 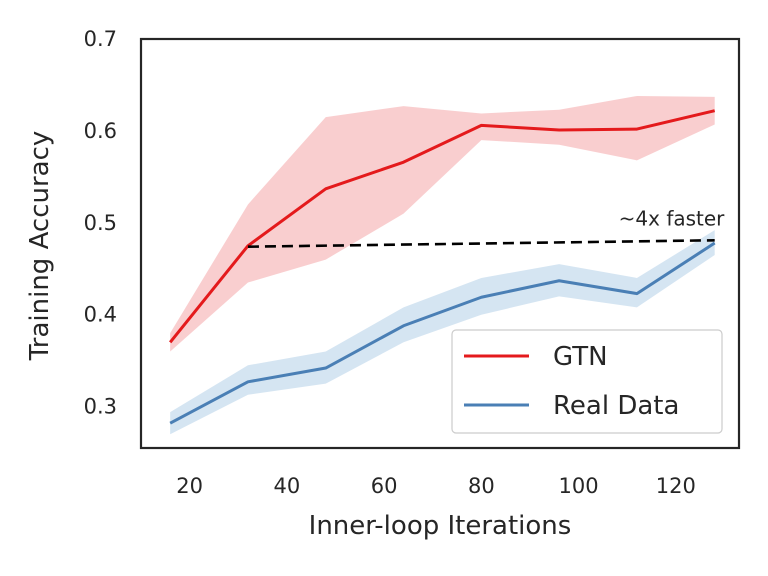 What do you see at coordinates (616, 406) in the screenshot?
I see `legend-label-real-data: Real Data` at bounding box center [616, 406].